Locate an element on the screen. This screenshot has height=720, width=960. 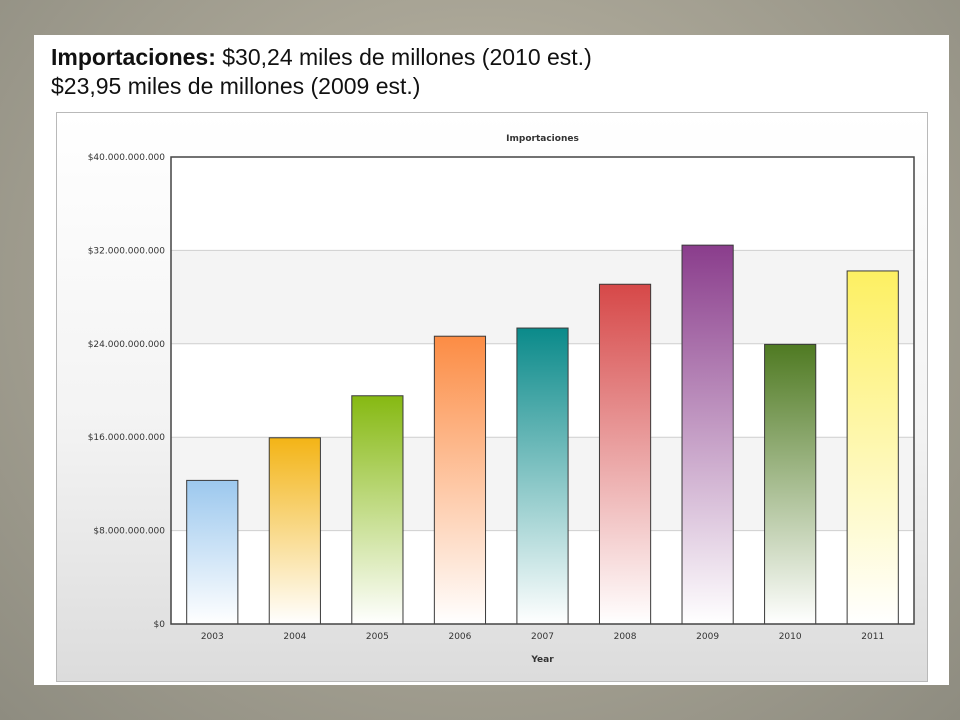
chart-title: Importaciones is located at coordinates (542, 139).